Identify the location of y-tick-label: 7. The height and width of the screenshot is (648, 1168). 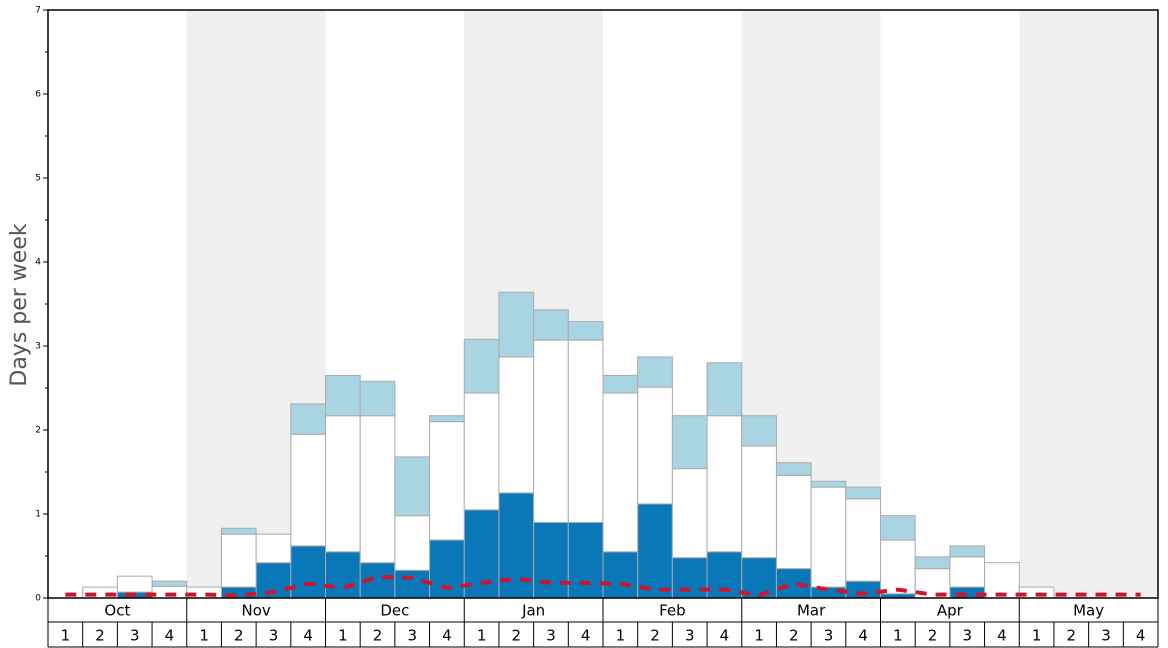
(38, 11).